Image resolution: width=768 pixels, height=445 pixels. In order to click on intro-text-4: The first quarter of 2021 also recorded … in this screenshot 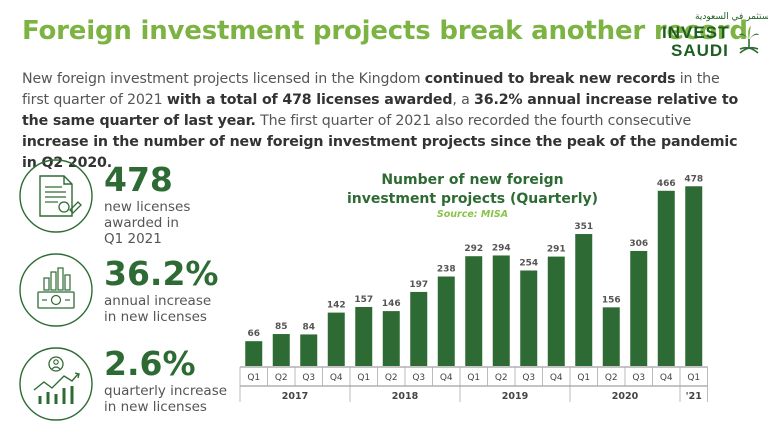, I will do `click(473, 121)`.